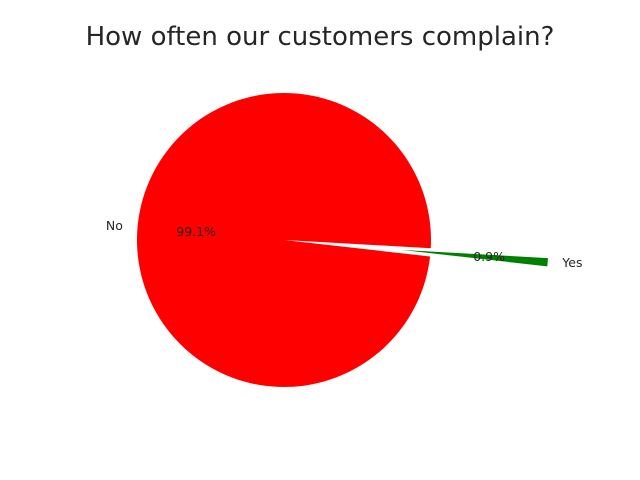  I want to click on pie-slice-yes, so click(474, 258).